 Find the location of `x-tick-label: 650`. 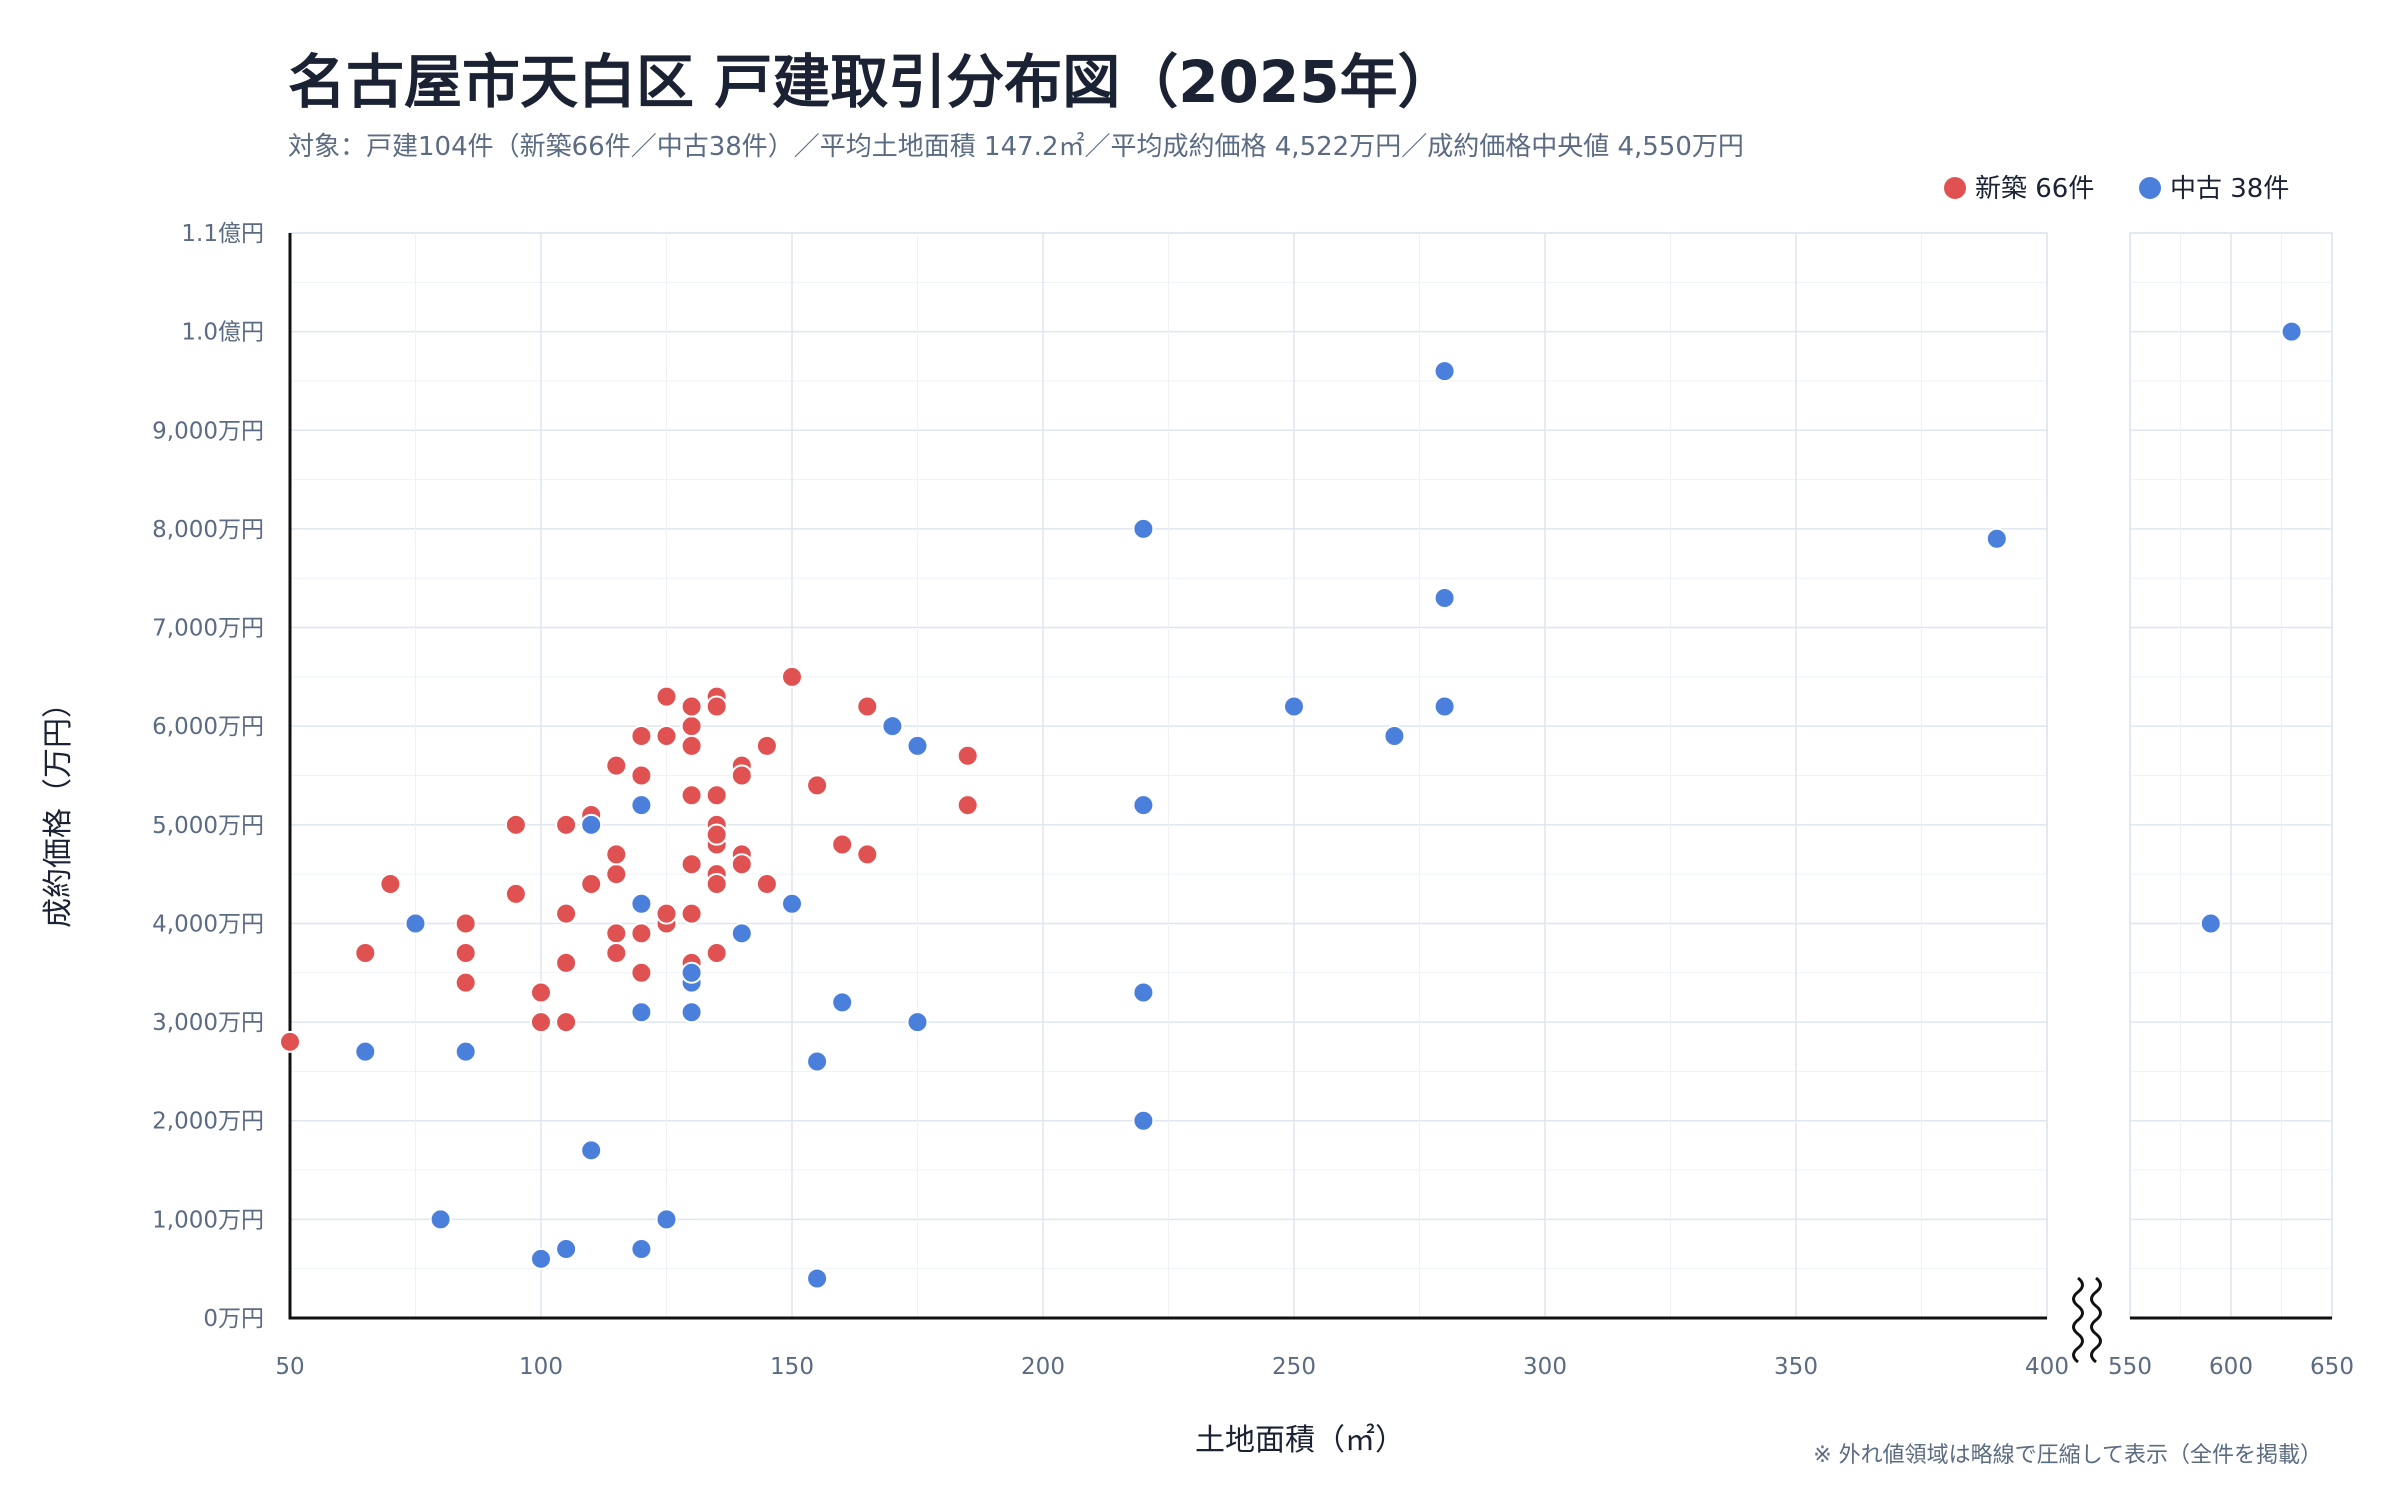

x-tick-label: 650 is located at coordinates (2332, 1367).